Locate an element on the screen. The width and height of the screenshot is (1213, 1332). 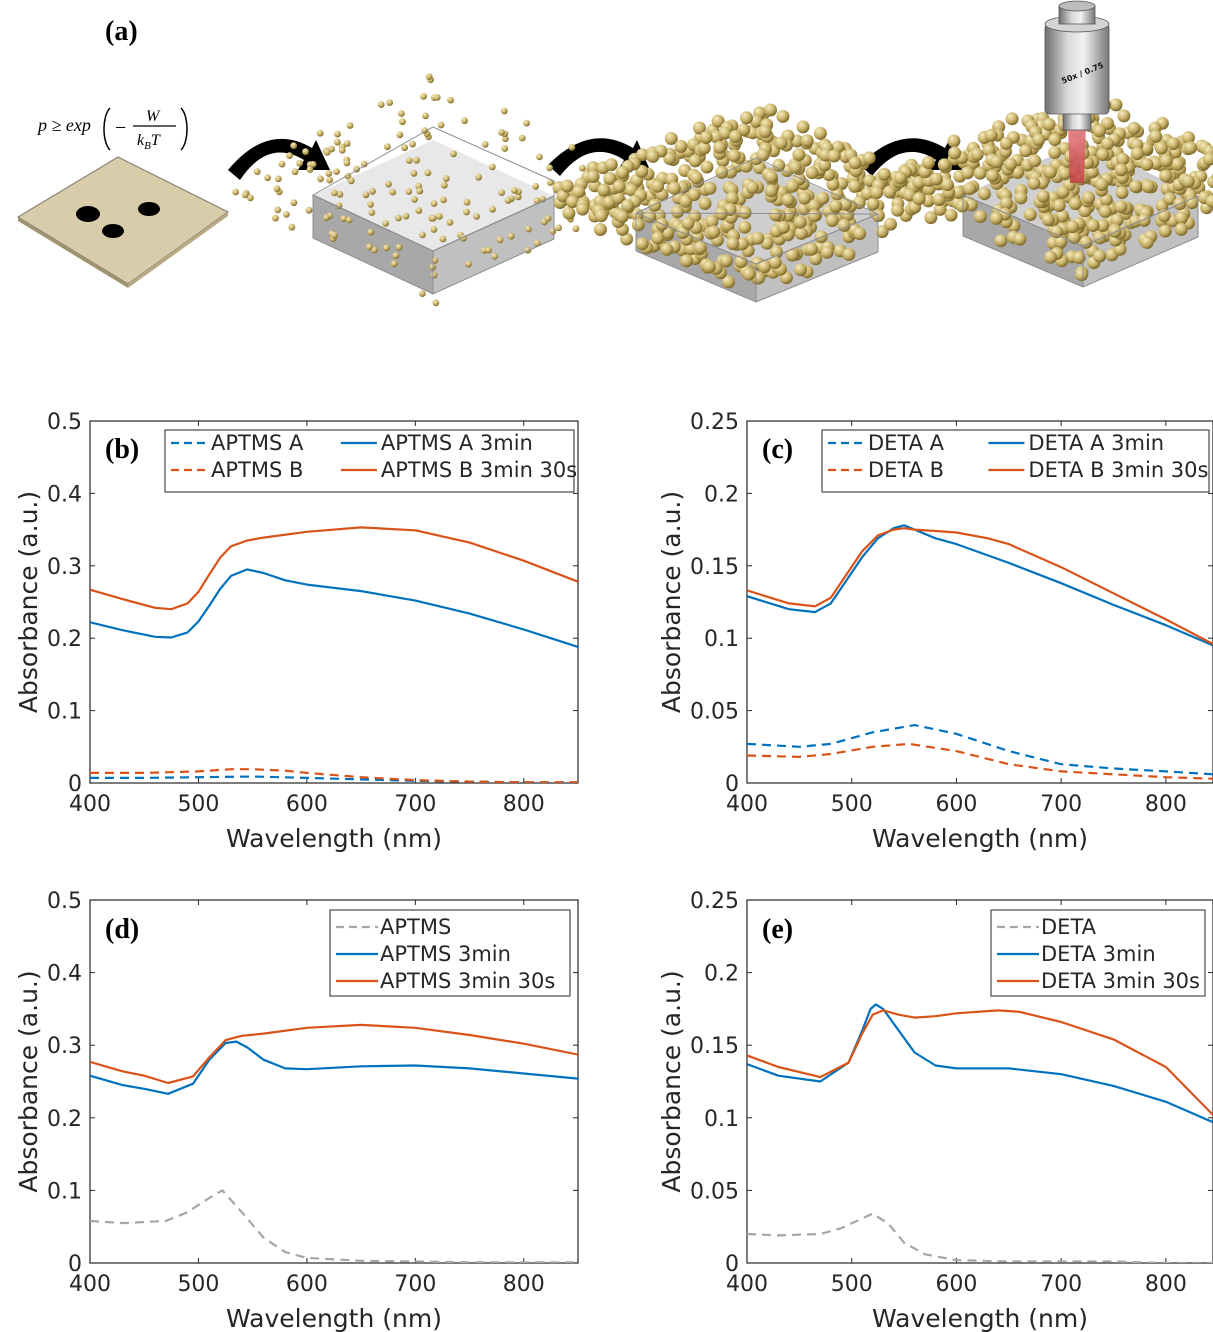
legend-label: APTMS A 3min is located at coordinates (457, 443).